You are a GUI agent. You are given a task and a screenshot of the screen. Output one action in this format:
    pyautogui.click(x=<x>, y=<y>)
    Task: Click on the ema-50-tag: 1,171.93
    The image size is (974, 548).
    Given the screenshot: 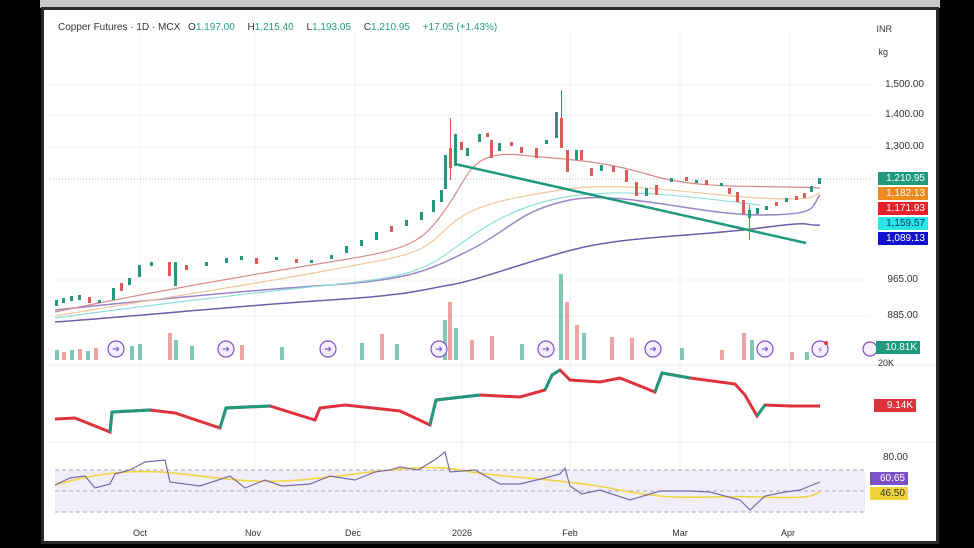 What is the action you would take?
    pyautogui.click(x=903, y=208)
    